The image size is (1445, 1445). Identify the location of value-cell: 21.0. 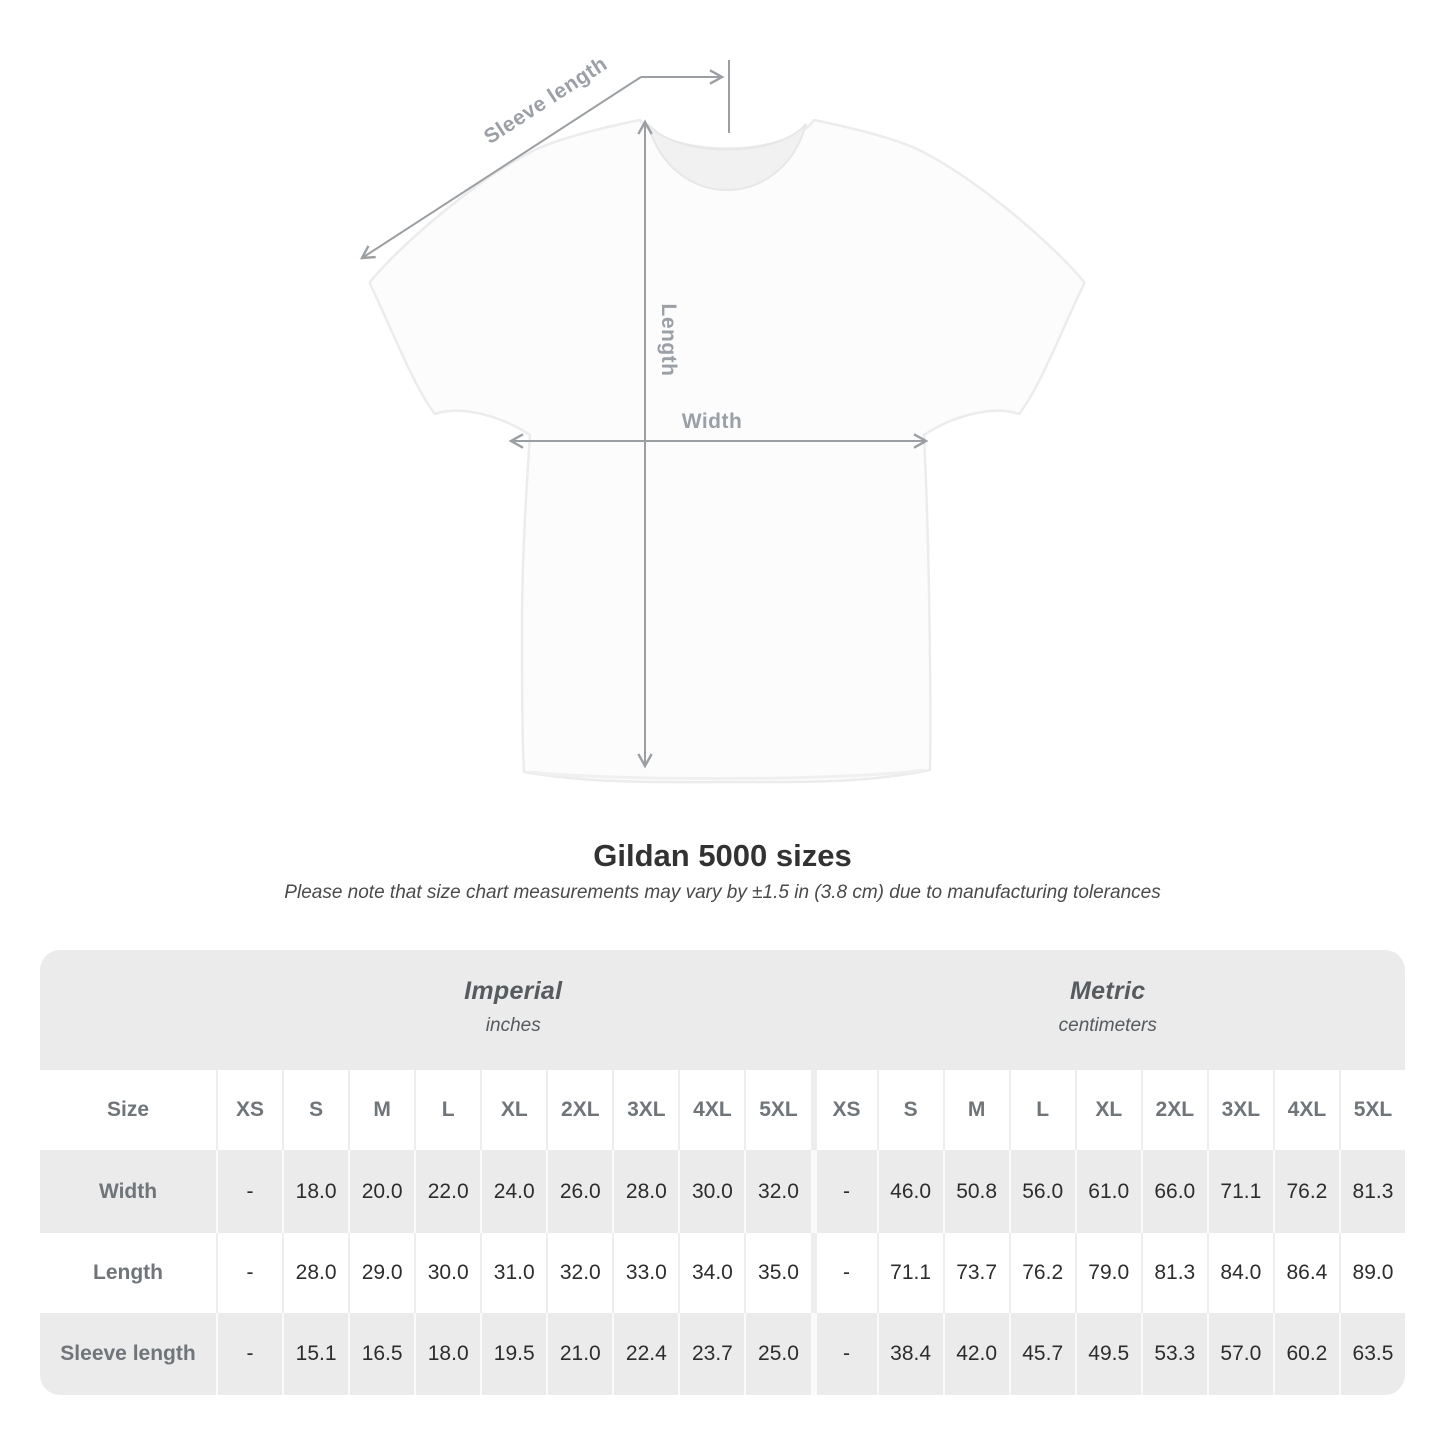
(579, 1354).